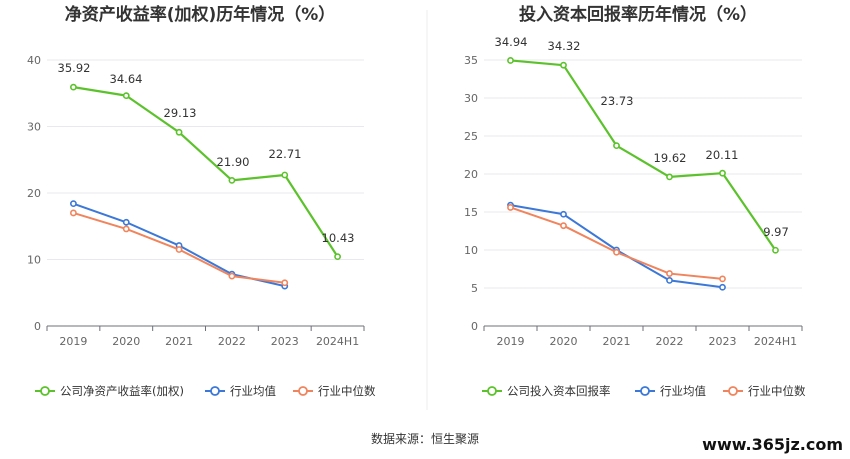 The height and width of the screenshot is (459, 850). I want to click on roe-legend-industry-mean-series: 行业均值, so click(240, 391).